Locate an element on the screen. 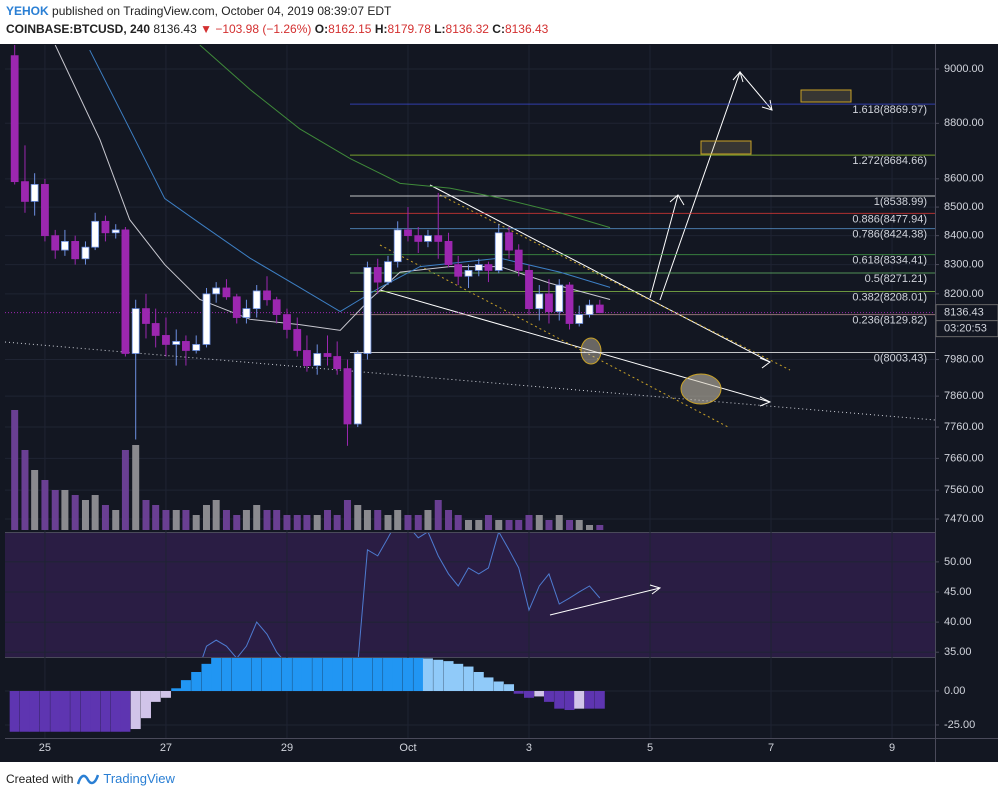 The image size is (998, 798). ohlc-key: C: is located at coordinates (498, 29).